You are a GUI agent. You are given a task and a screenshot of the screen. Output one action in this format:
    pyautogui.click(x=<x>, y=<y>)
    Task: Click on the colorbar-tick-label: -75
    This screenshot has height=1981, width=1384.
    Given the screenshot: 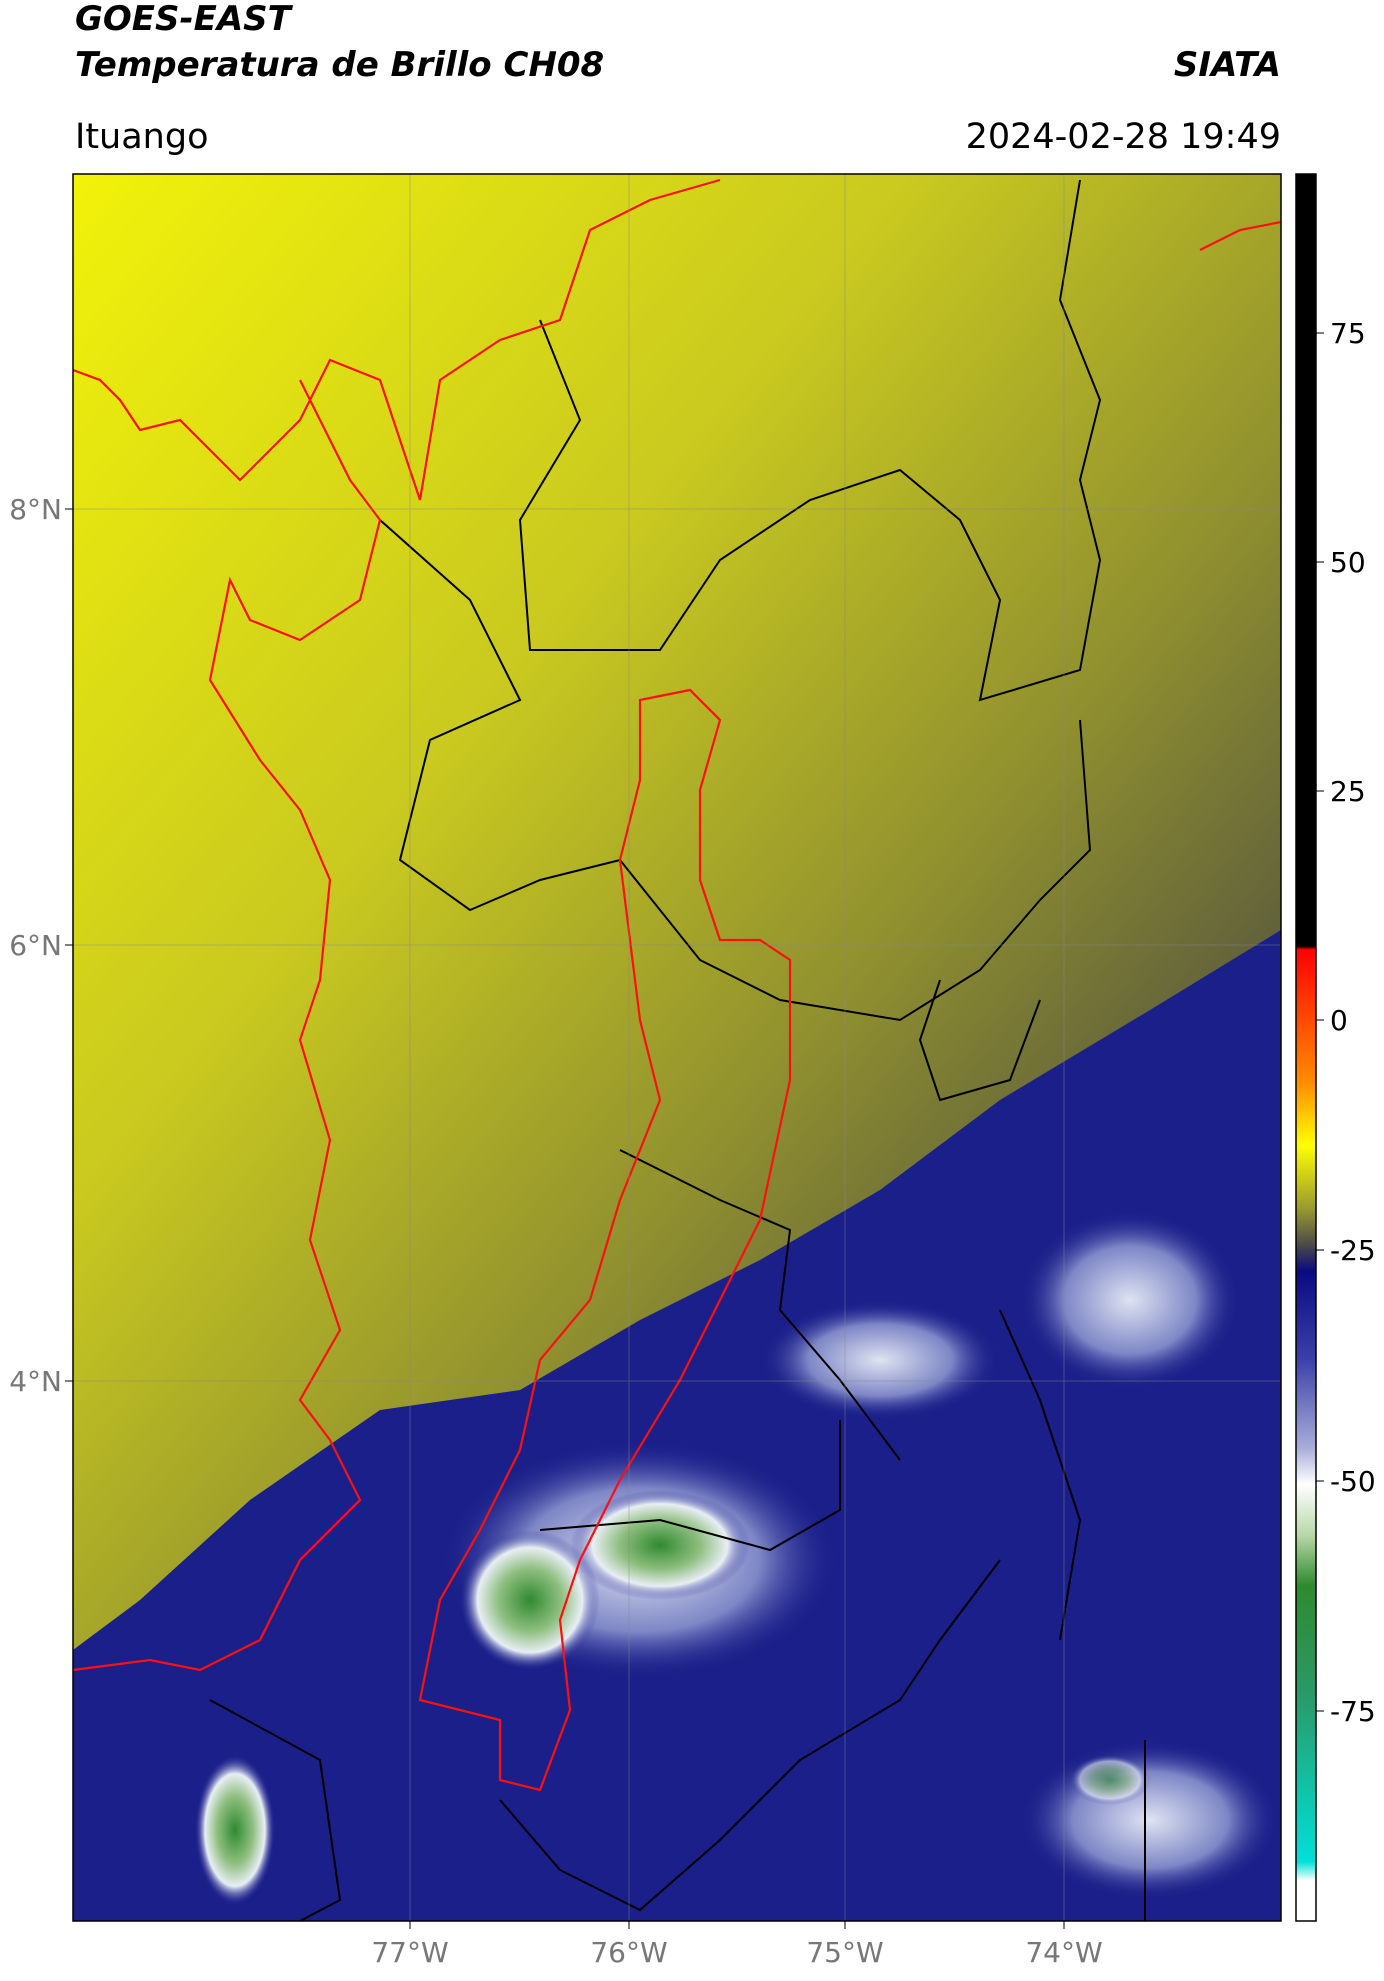 What is the action you would take?
    pyautogui.click(x=1353, y=1711)
    